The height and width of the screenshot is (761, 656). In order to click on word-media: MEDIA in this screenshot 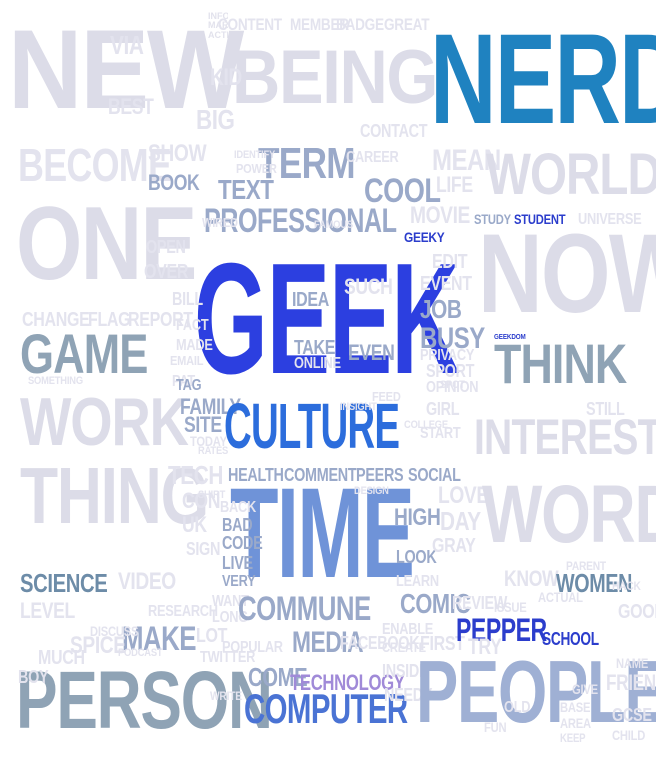, I will do `click(328, 642)`.